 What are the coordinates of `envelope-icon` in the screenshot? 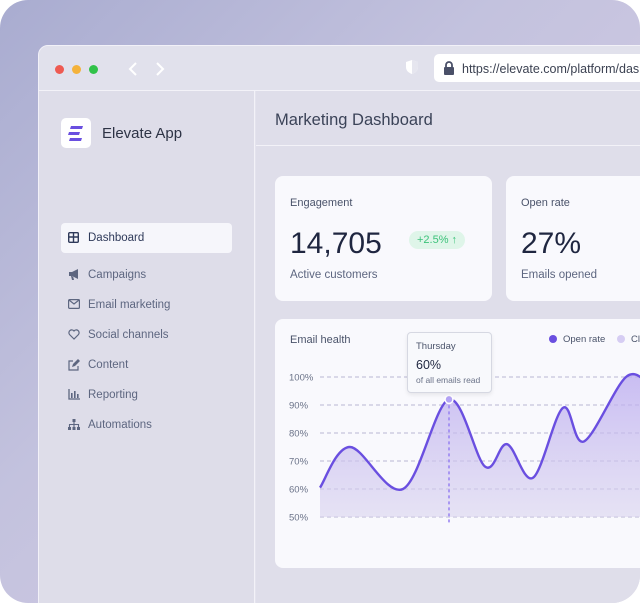 It's located at (74, 304).